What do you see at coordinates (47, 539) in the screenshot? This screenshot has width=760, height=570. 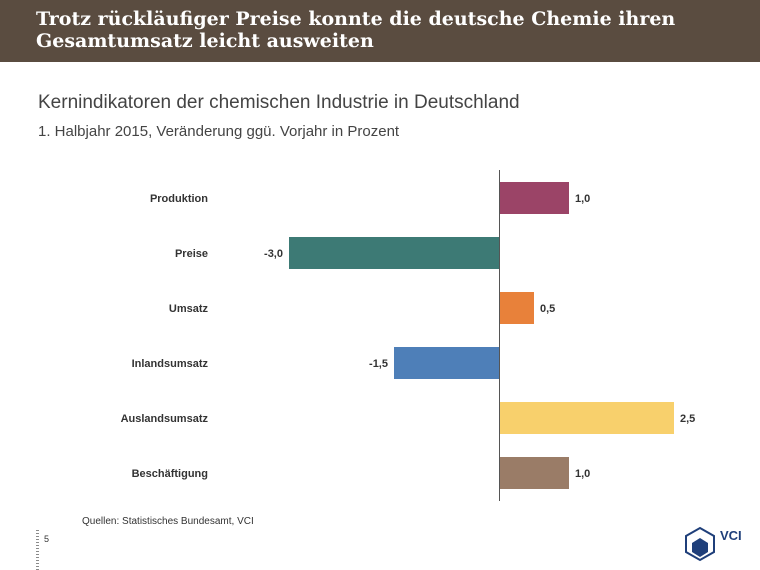 I see `page-number-text: 5` at bounding box center [47, 539].